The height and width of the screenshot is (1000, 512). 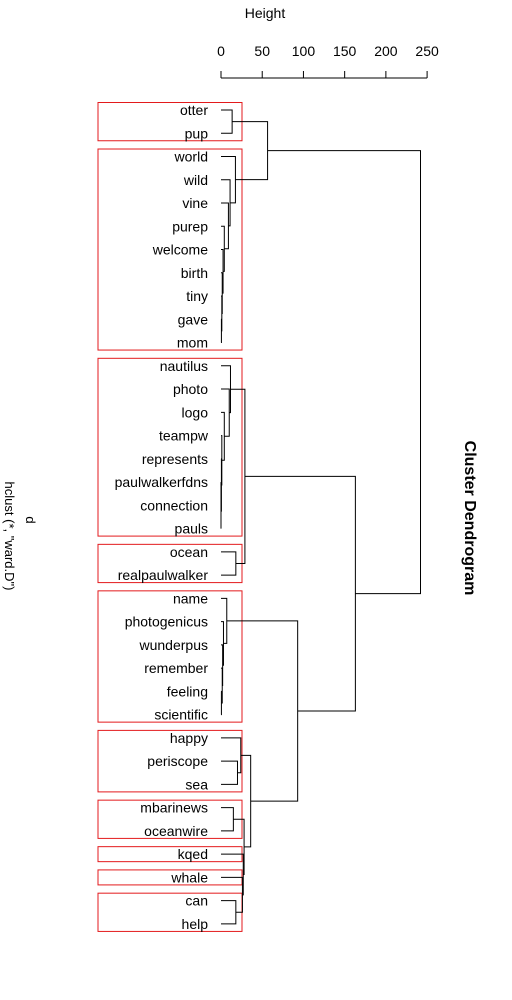 What do you see at coordinates (194, 110) in the screenshot?
I see `leaf-label: otter` at bounding box center [194, 110].